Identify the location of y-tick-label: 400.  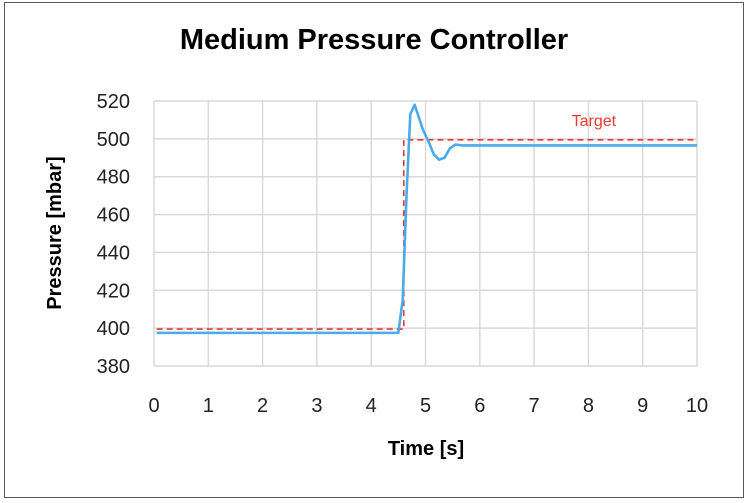
(113, 329).